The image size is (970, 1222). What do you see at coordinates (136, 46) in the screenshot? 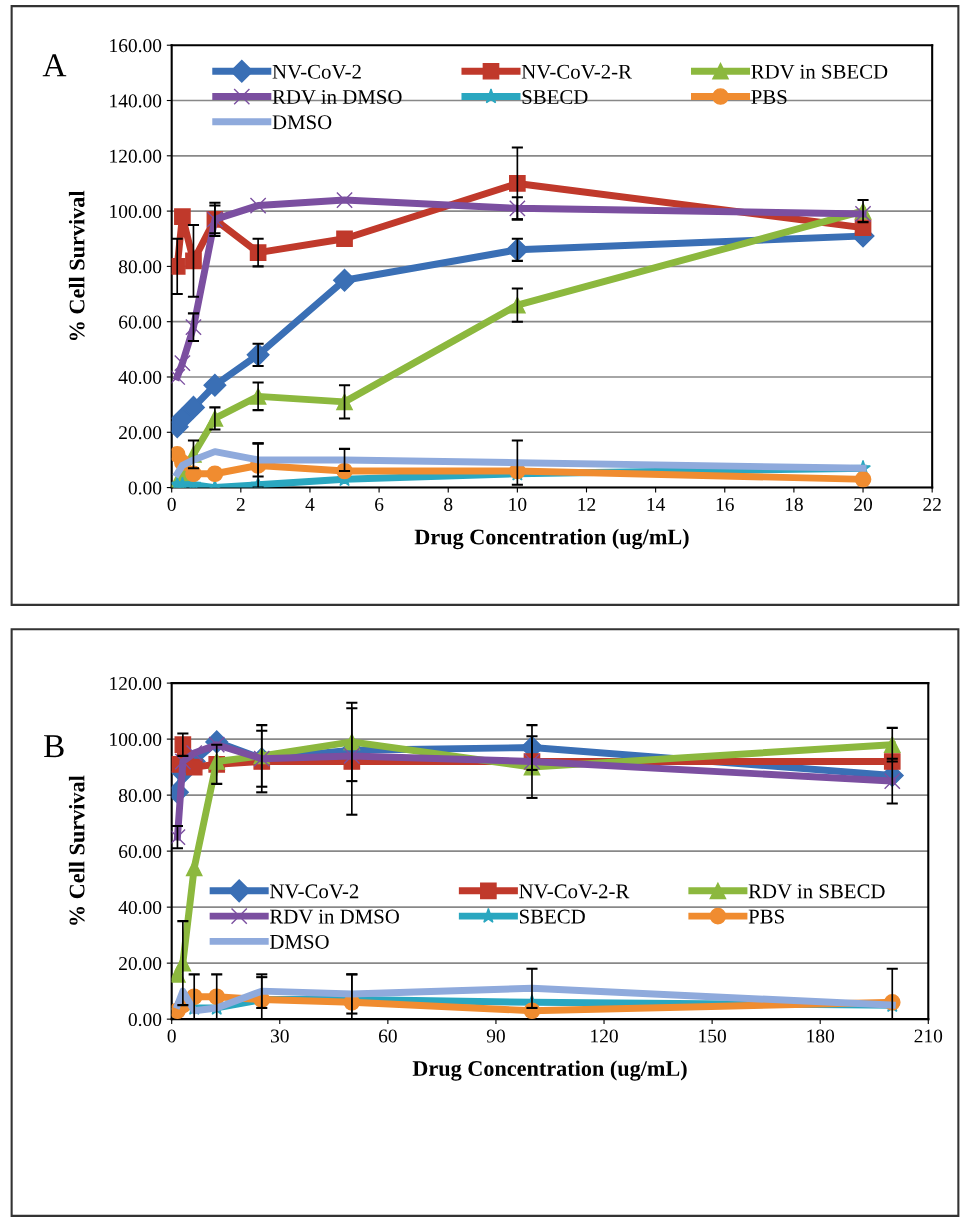
I see `y-tick-label: 160.00` at bounding box center [136, 46].